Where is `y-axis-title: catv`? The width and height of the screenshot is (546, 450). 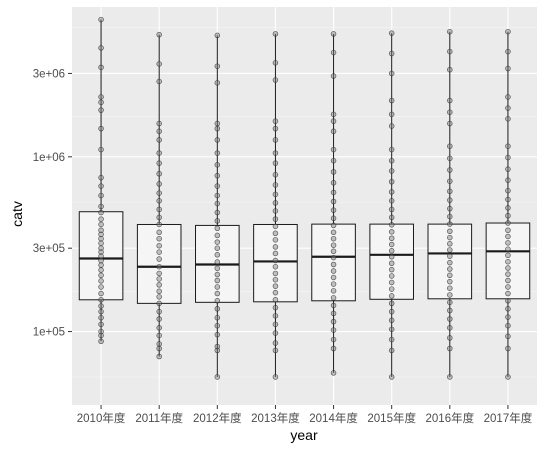
y-axis-title: catv is located at coordinates (17, 214).